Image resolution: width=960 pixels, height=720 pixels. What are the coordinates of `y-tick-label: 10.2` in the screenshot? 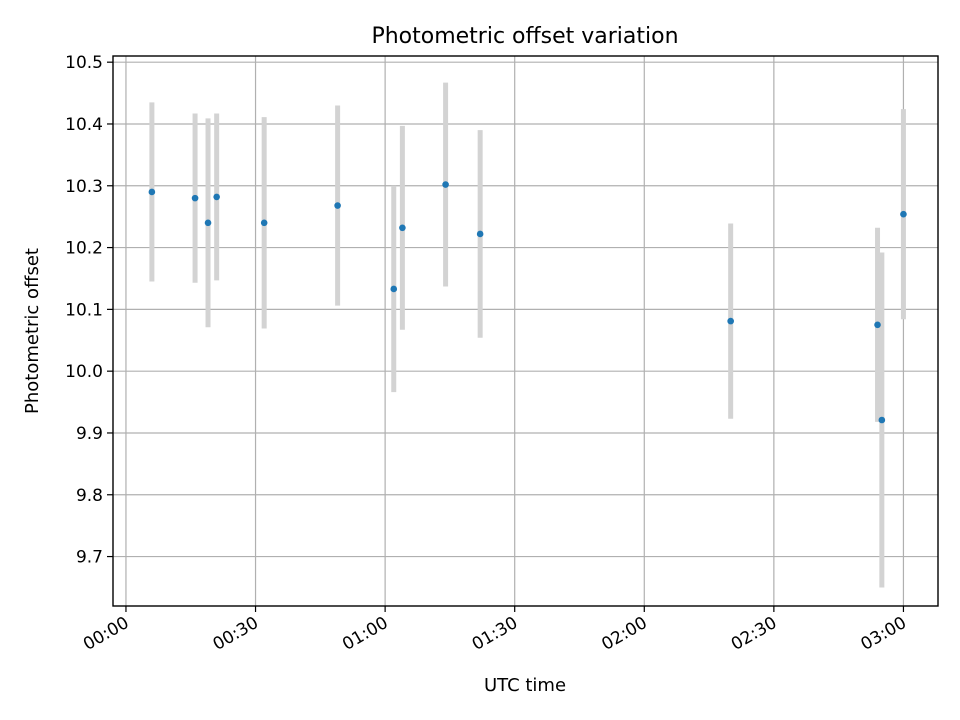 It's located at (84, 249).